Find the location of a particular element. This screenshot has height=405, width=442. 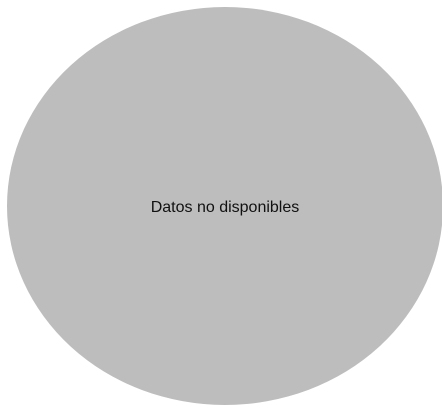

no-data-message: Datos no disponibles is located at coordinates (225, 207).